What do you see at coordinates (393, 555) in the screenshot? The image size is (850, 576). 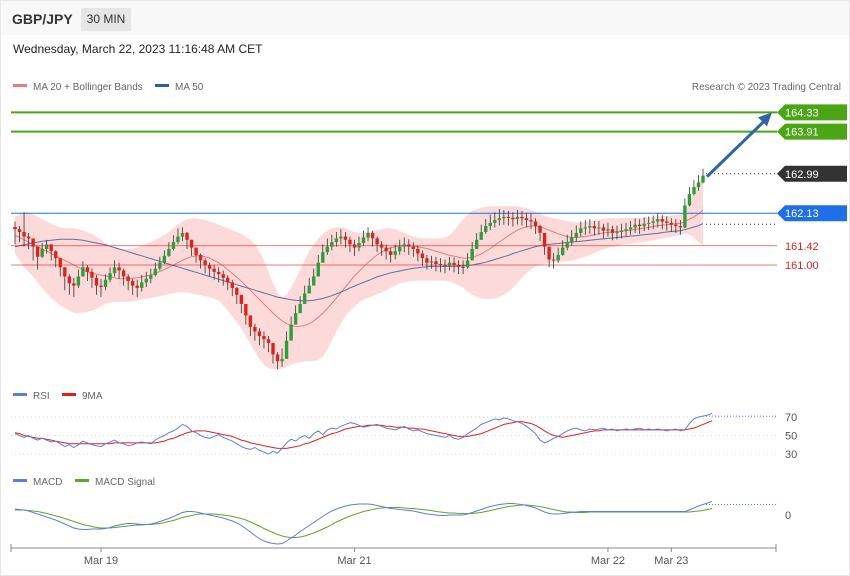 I see `x-axis: Mar 19 Mar 21 Mar 22 Mar 23` at bounding box center [393, 555].